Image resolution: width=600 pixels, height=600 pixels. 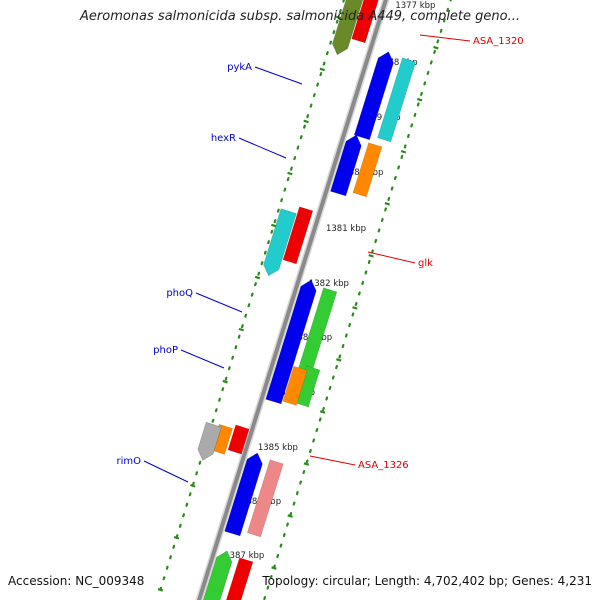 What do you see at coordinates (398, 63) in the screenshot?
I see `kbp-tick-label: 1378 kbp` at bounding box center [398, 63].